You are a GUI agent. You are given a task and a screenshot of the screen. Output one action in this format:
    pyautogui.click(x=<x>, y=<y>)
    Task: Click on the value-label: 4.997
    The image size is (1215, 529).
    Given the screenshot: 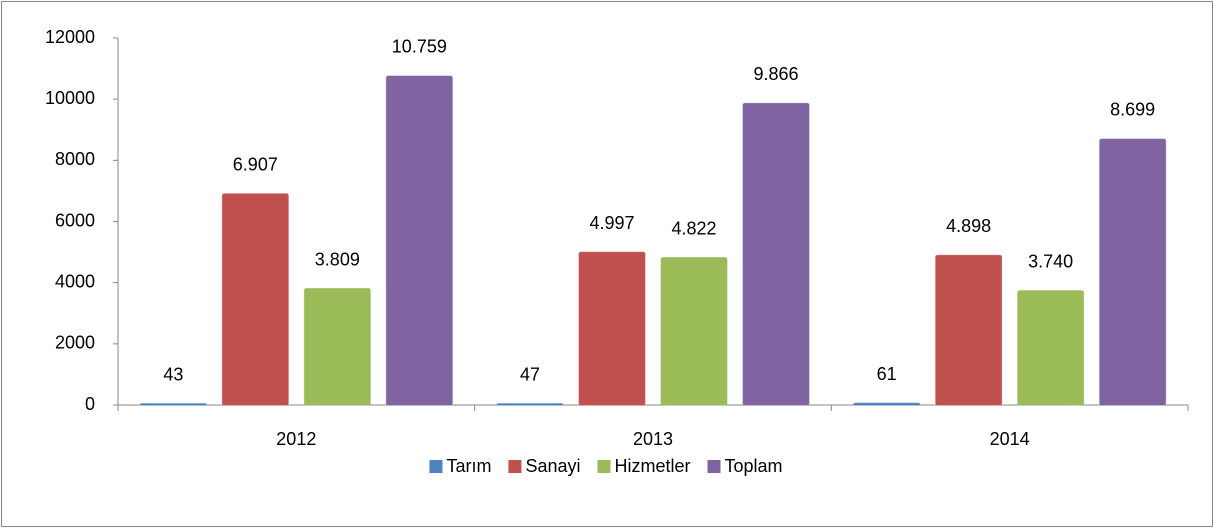 What is the action you would take?
    pyautogui.click(x=611, y=223)
    